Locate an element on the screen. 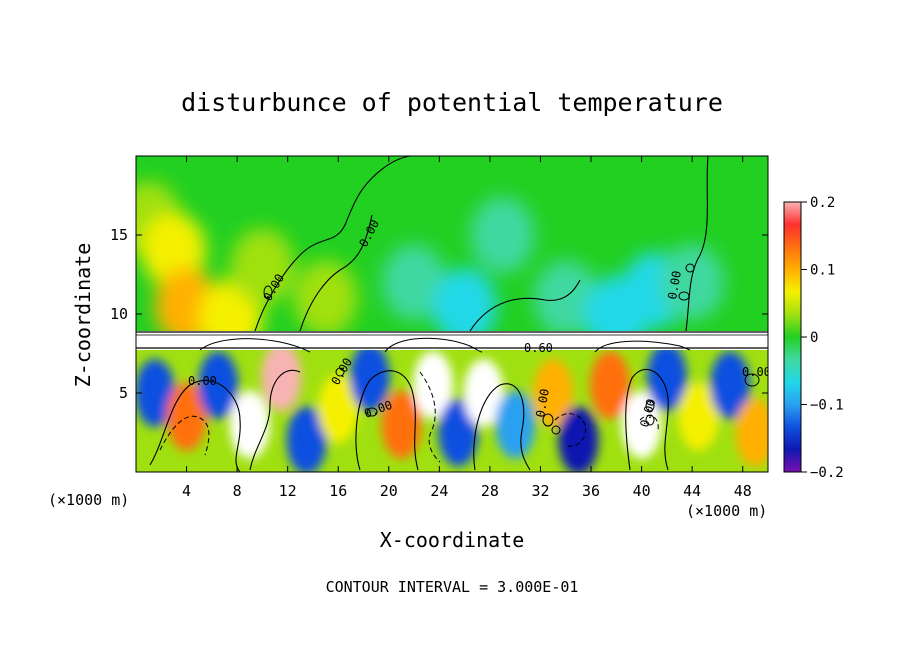  colorbar-tick-label: −0.1 is located at coordinates (827, 406).